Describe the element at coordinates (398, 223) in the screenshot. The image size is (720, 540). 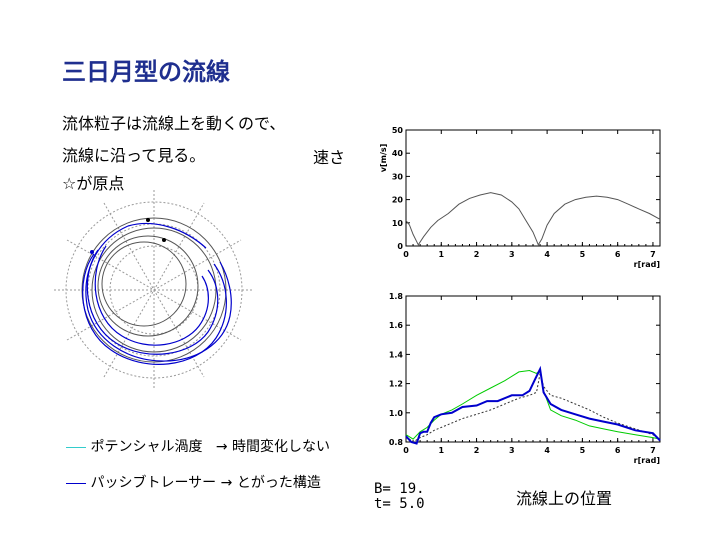
I see `y-tick-label: 10` at that location.